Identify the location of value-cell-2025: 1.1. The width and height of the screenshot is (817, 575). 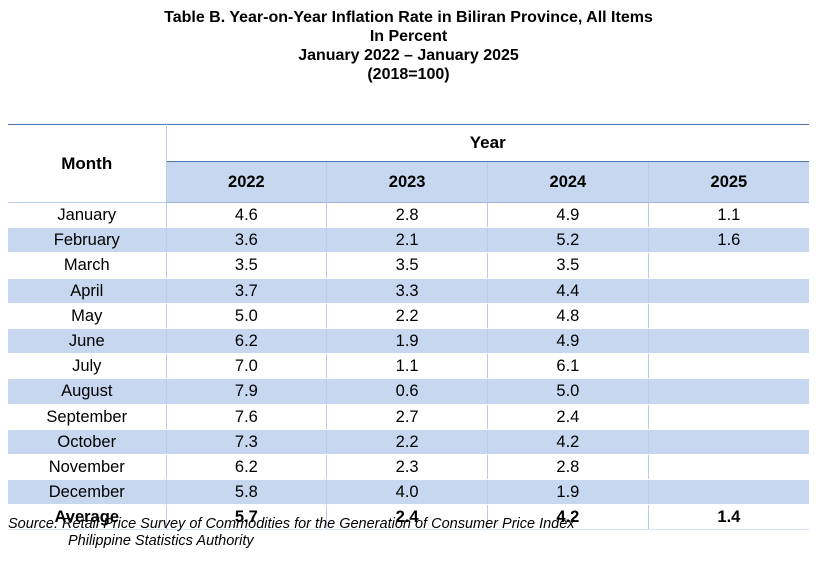
(728, 215).